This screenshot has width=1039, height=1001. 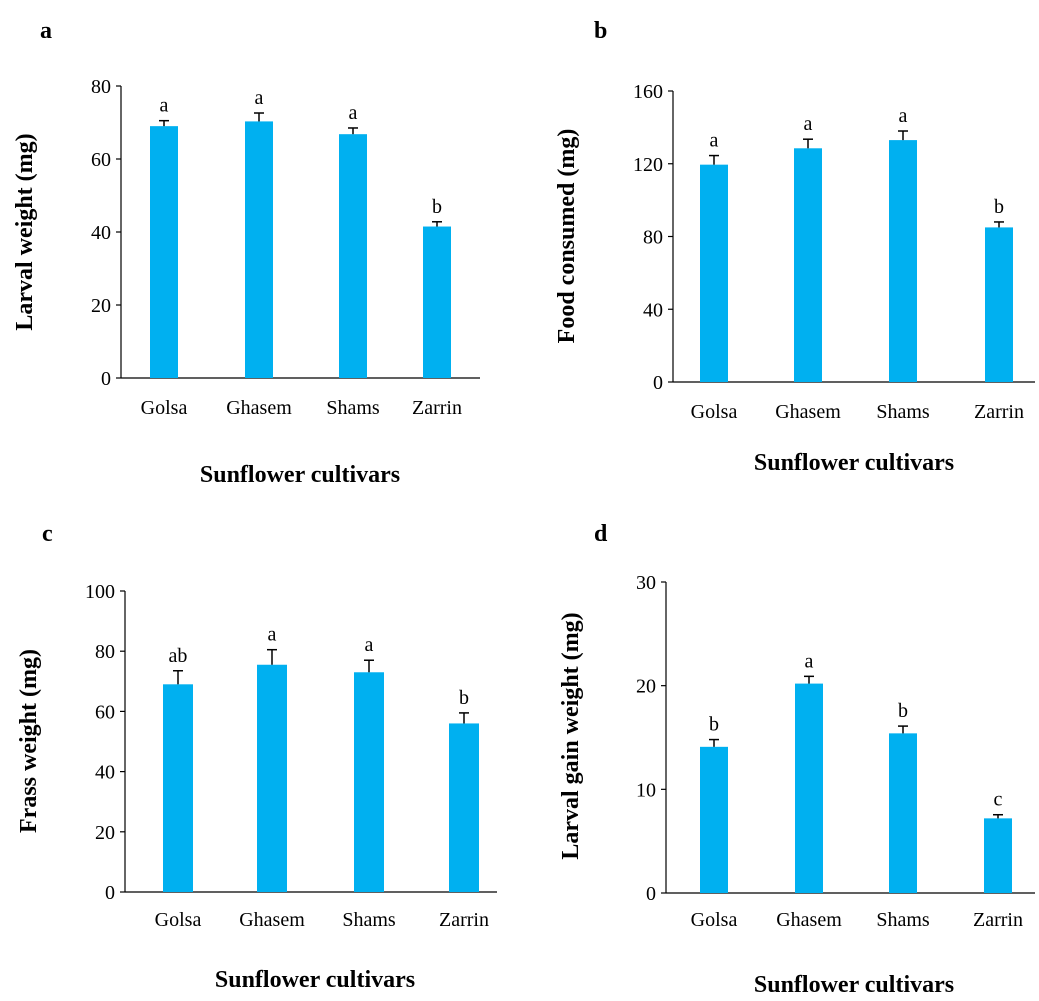 I want to click on significance-label: c, so click(x=998, y=800).